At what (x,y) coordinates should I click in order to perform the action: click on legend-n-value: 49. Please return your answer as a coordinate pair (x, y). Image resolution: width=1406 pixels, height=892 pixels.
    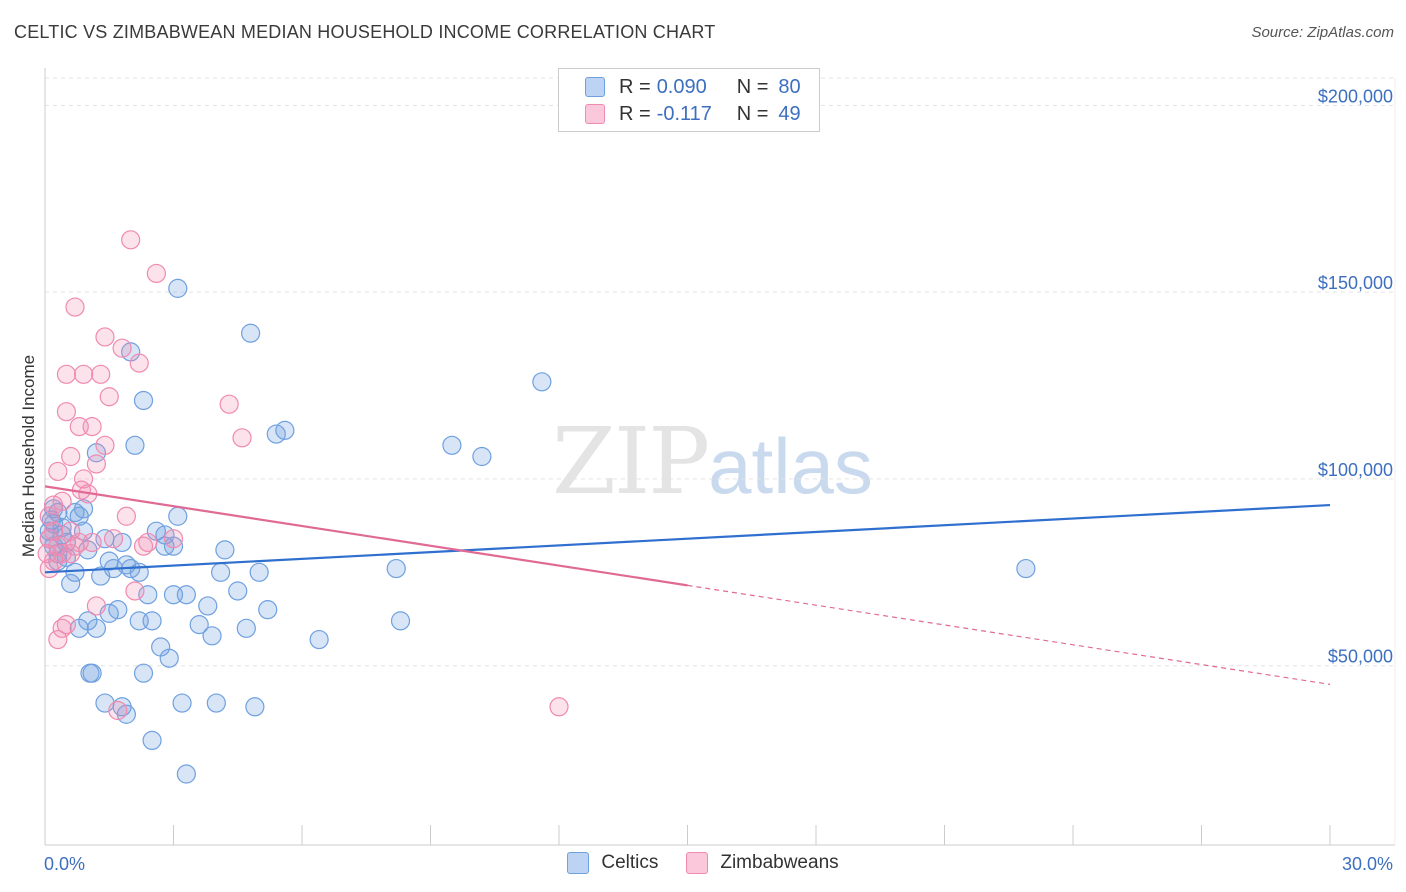
    Looking at the image, I should click on (789, 113).